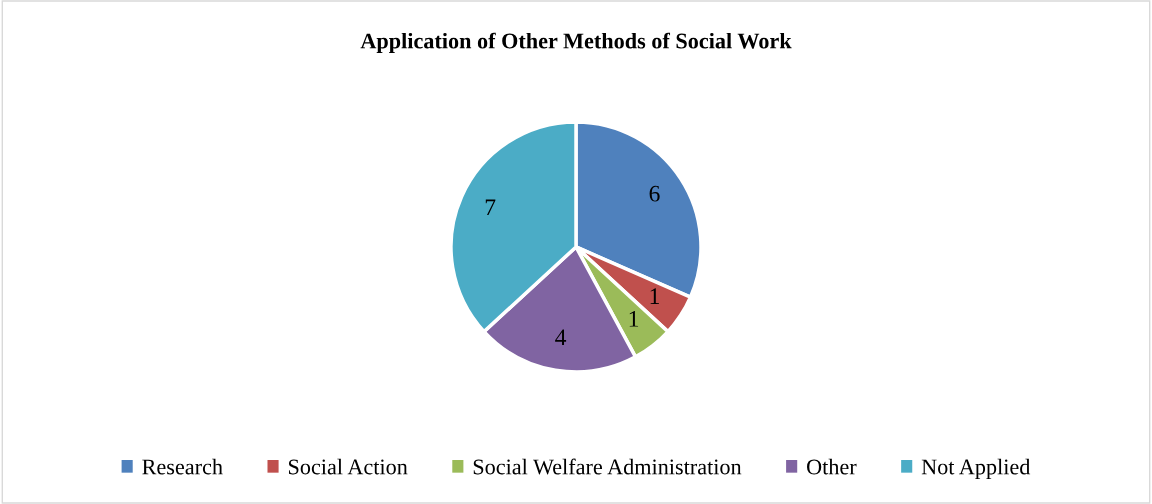  I want to click on chart-title: Application of Other Methods of Social Work, so click(576, 43).